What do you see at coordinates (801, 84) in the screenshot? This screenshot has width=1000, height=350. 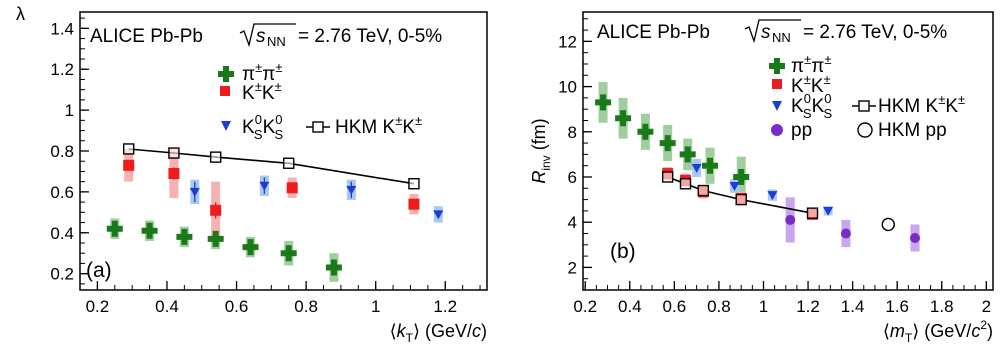 I see `legend-b-kcharged-entry: K±K±` at bounding box center [801, 84].